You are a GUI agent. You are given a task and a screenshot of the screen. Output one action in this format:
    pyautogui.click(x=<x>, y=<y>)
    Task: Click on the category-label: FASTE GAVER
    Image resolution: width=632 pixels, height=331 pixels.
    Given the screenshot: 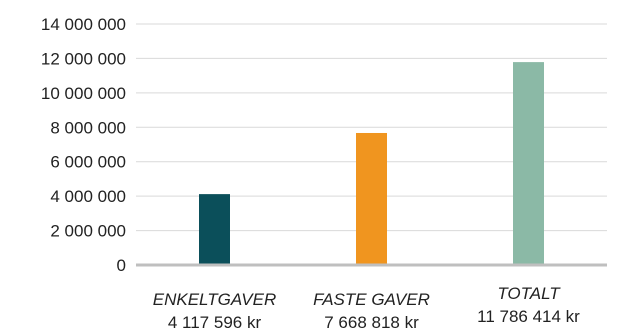 What is the action you would take?
    pyautogui.click(x=371, y=299)
    